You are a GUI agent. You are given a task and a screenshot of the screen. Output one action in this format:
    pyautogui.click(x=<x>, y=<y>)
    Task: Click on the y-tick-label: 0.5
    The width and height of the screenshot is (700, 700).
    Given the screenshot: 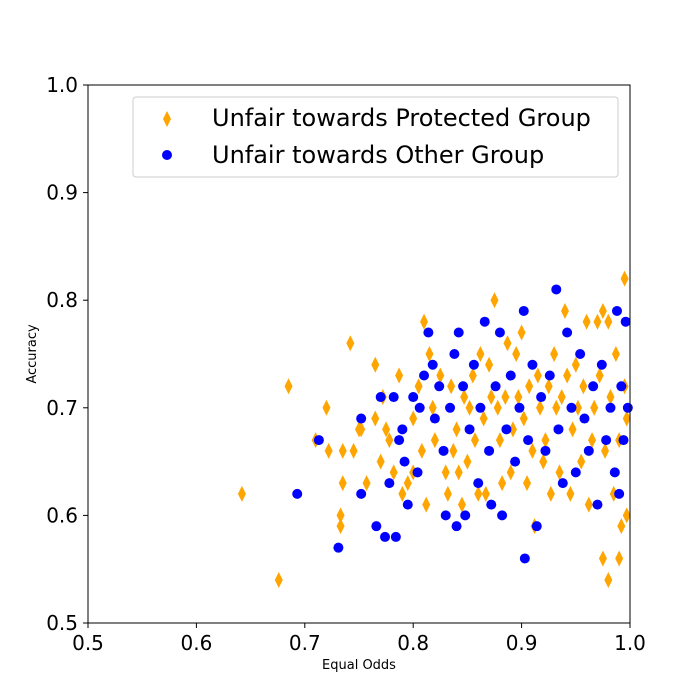 What is the action you would take?
    pyautogui.click(x=62, y=623)
    